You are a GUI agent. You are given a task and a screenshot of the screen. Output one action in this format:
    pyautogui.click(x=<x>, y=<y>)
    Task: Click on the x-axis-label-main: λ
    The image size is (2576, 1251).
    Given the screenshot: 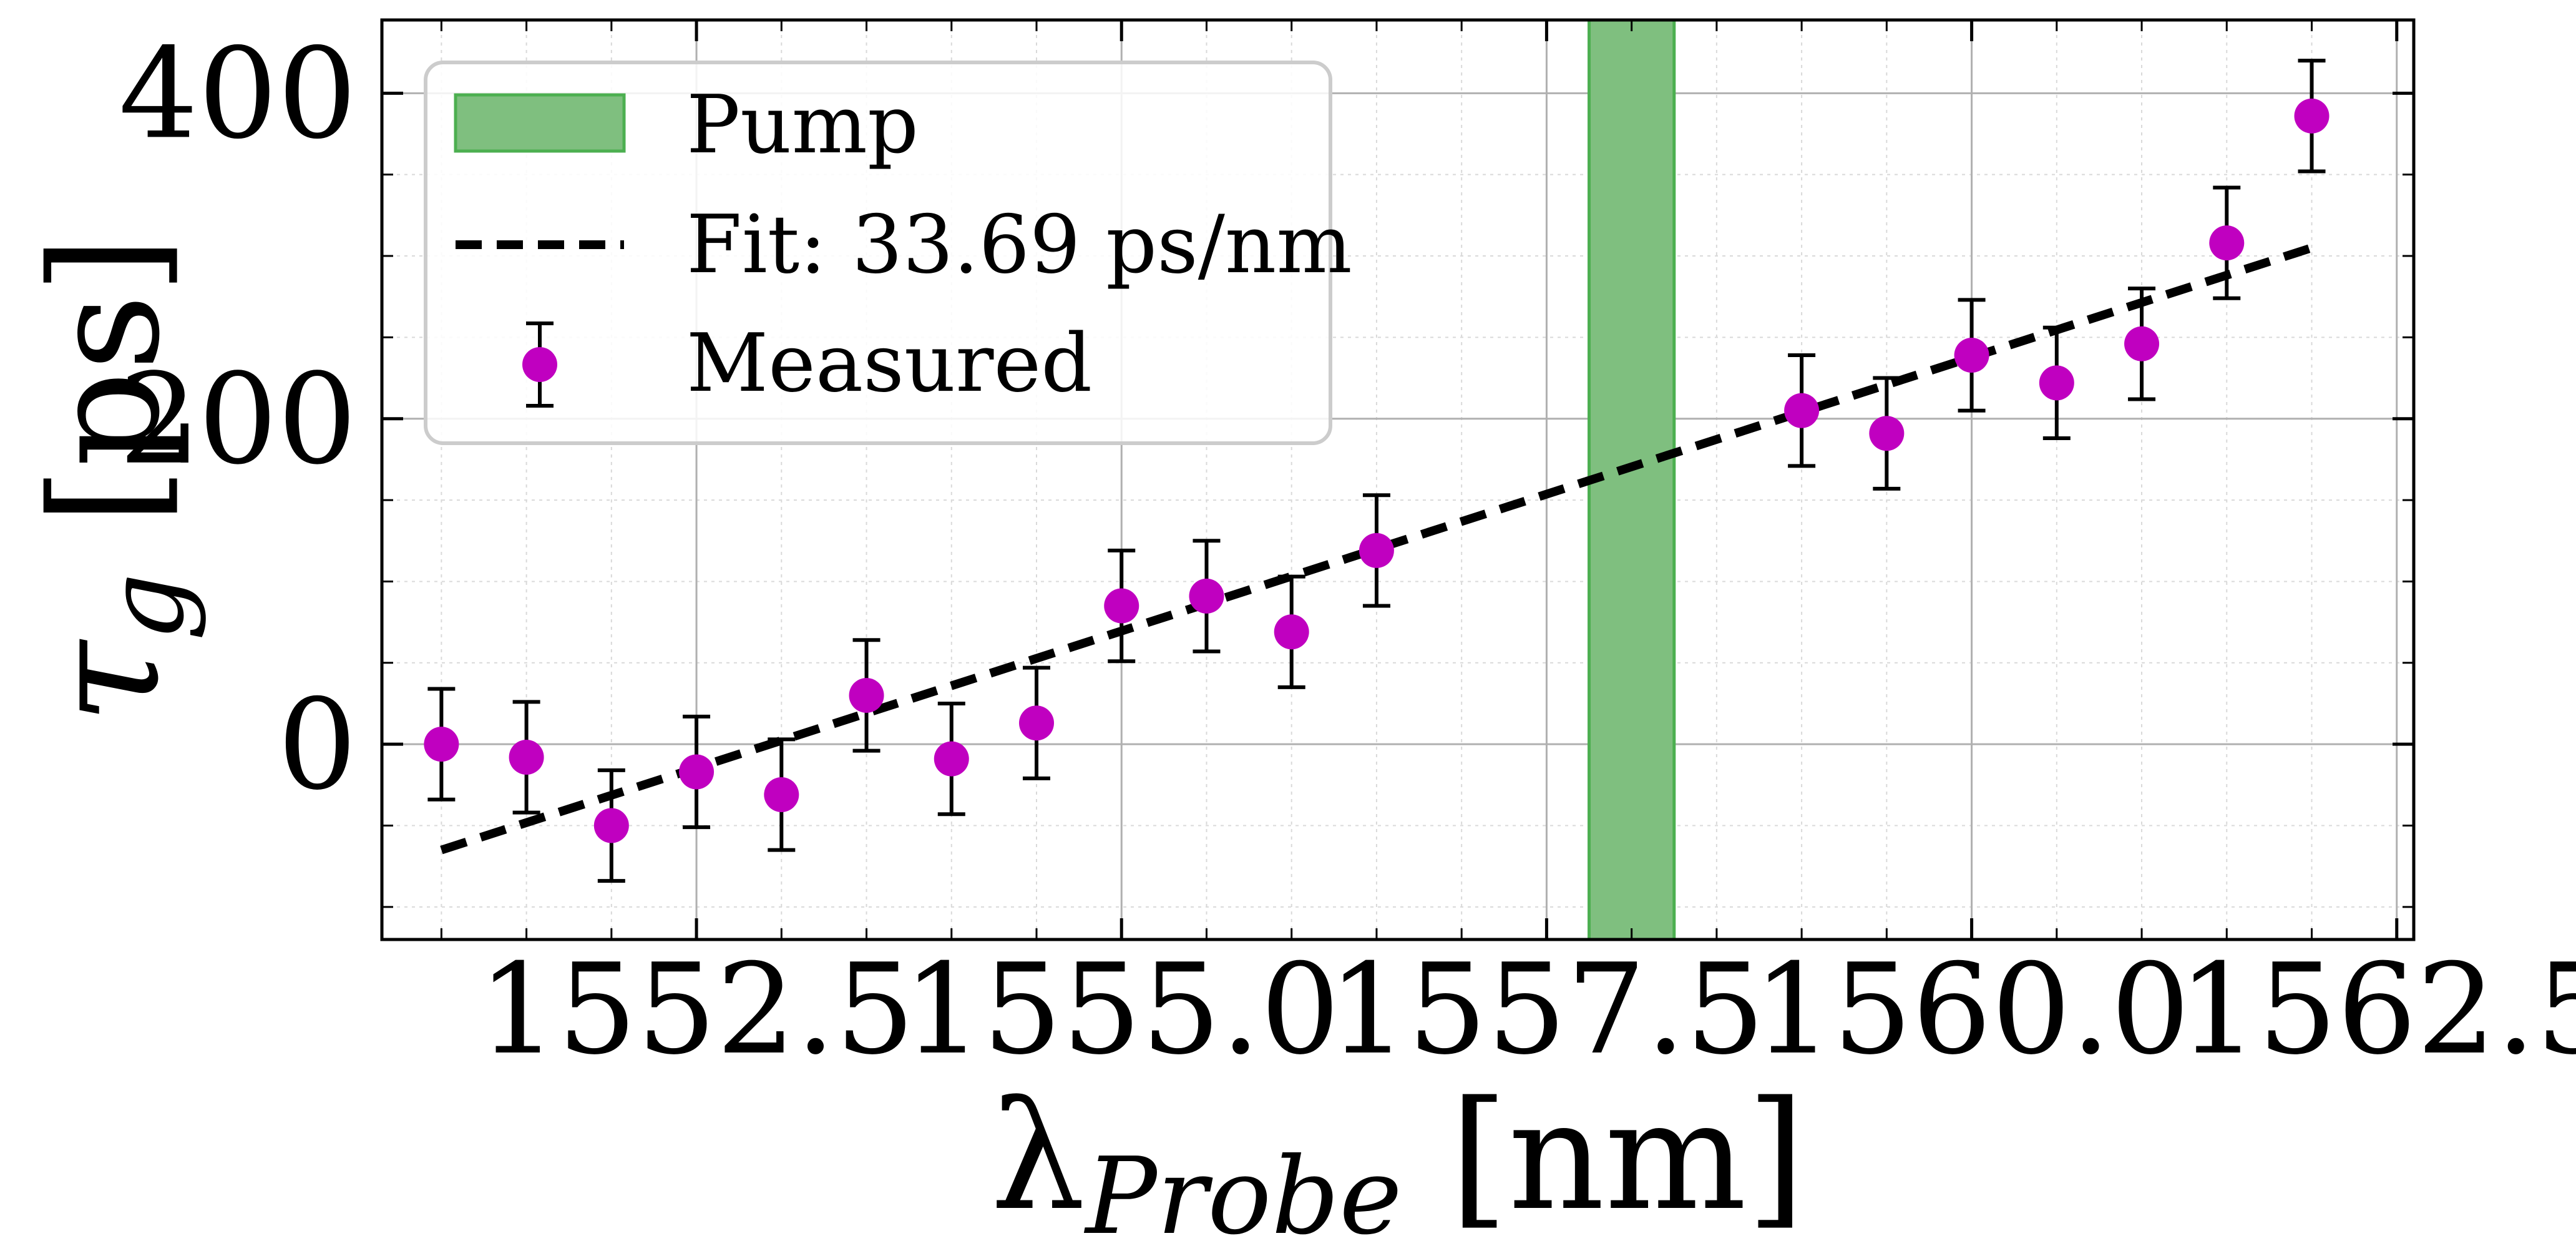 What is the action you would take?
    pyautogui.click(x=1037, y=1156)
    